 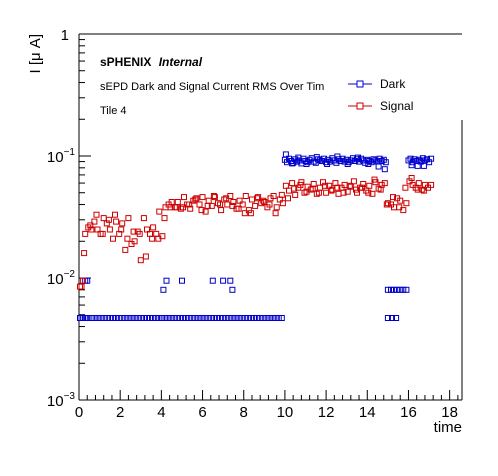 What do you see at coordinates (55, 279) in the screenshot?
I see `y-tick-base-1: 10` at bounding box center [55, 279].